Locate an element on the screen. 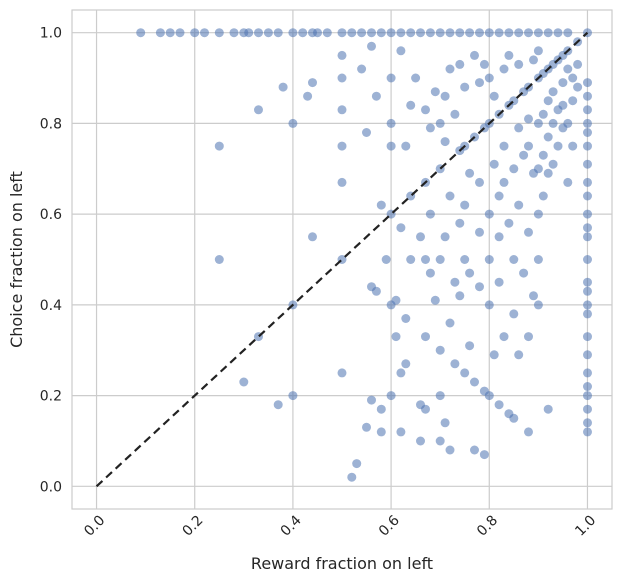 The image size is (623, 584). x-tick-label: 1.0 is located at coordinates (585, 526).